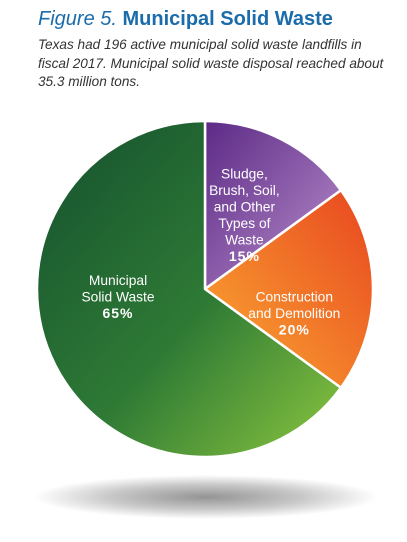 This screenshot has width=407, height=542. I want to click on slice-value-municipal-solid-waste: 65%, so click(117, 313).